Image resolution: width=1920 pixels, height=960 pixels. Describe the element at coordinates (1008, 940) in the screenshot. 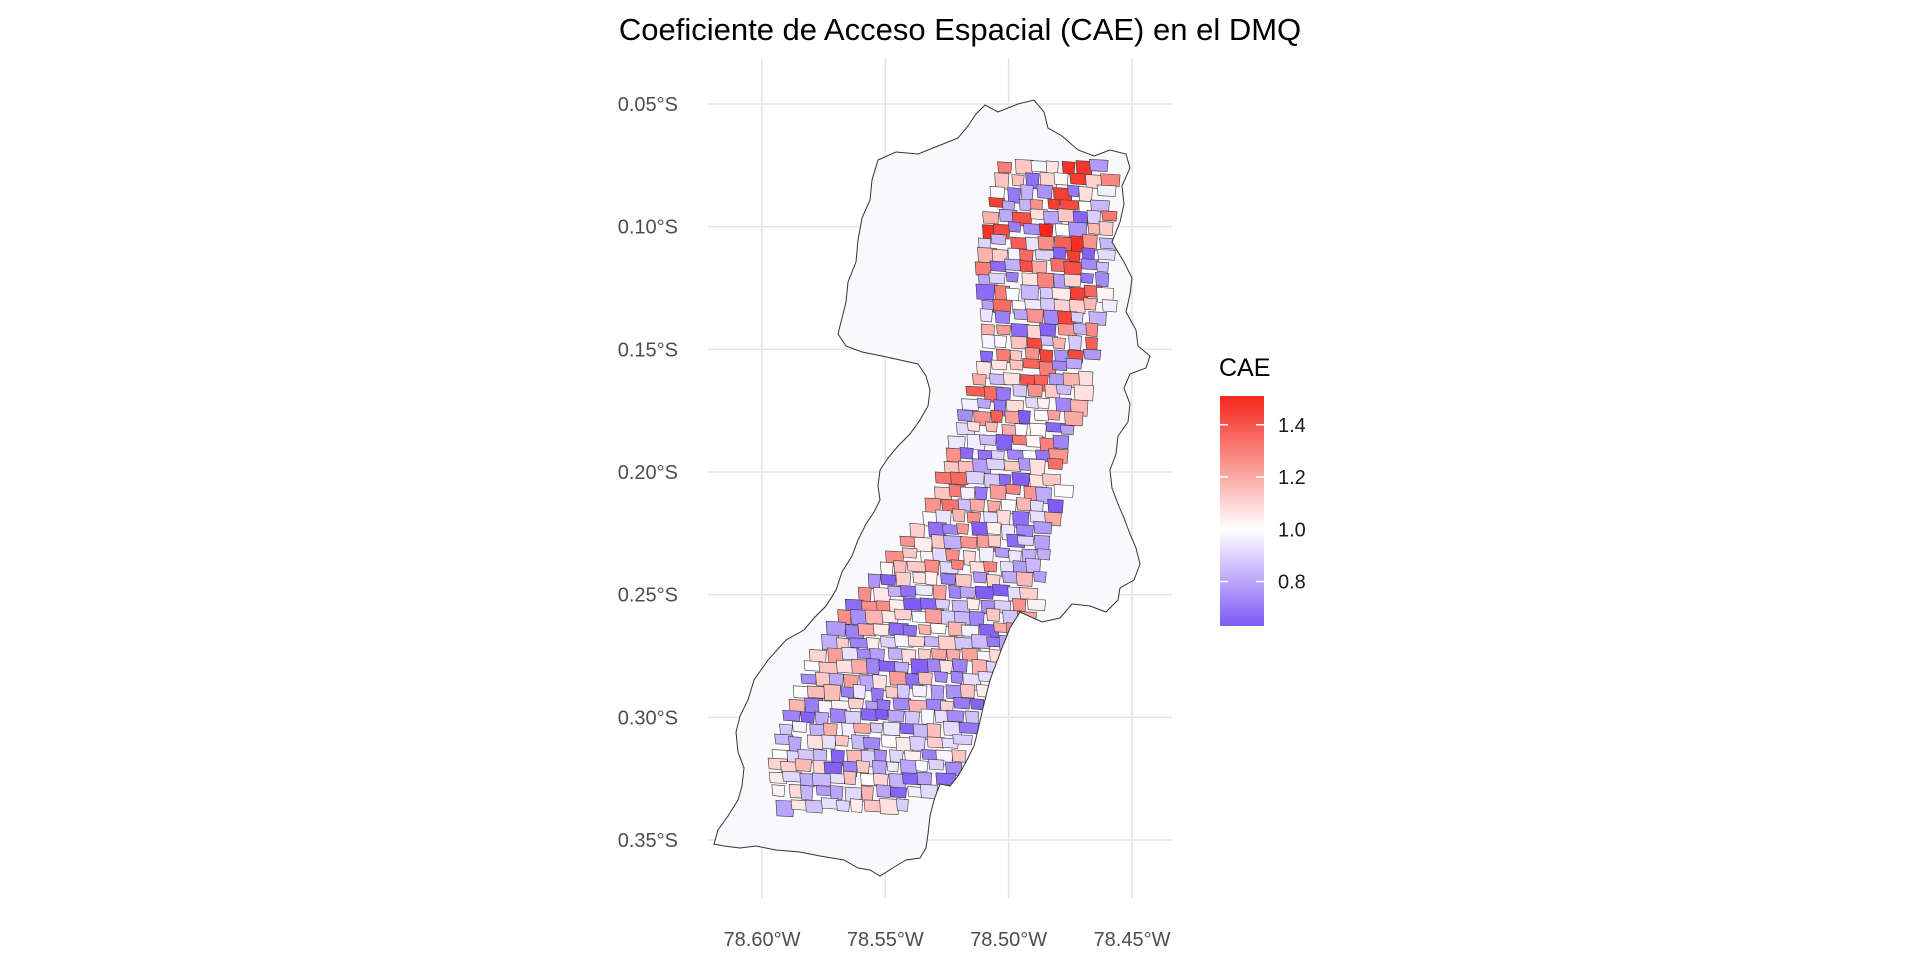

I see `x-tick-label: 78.50°W` at that location.